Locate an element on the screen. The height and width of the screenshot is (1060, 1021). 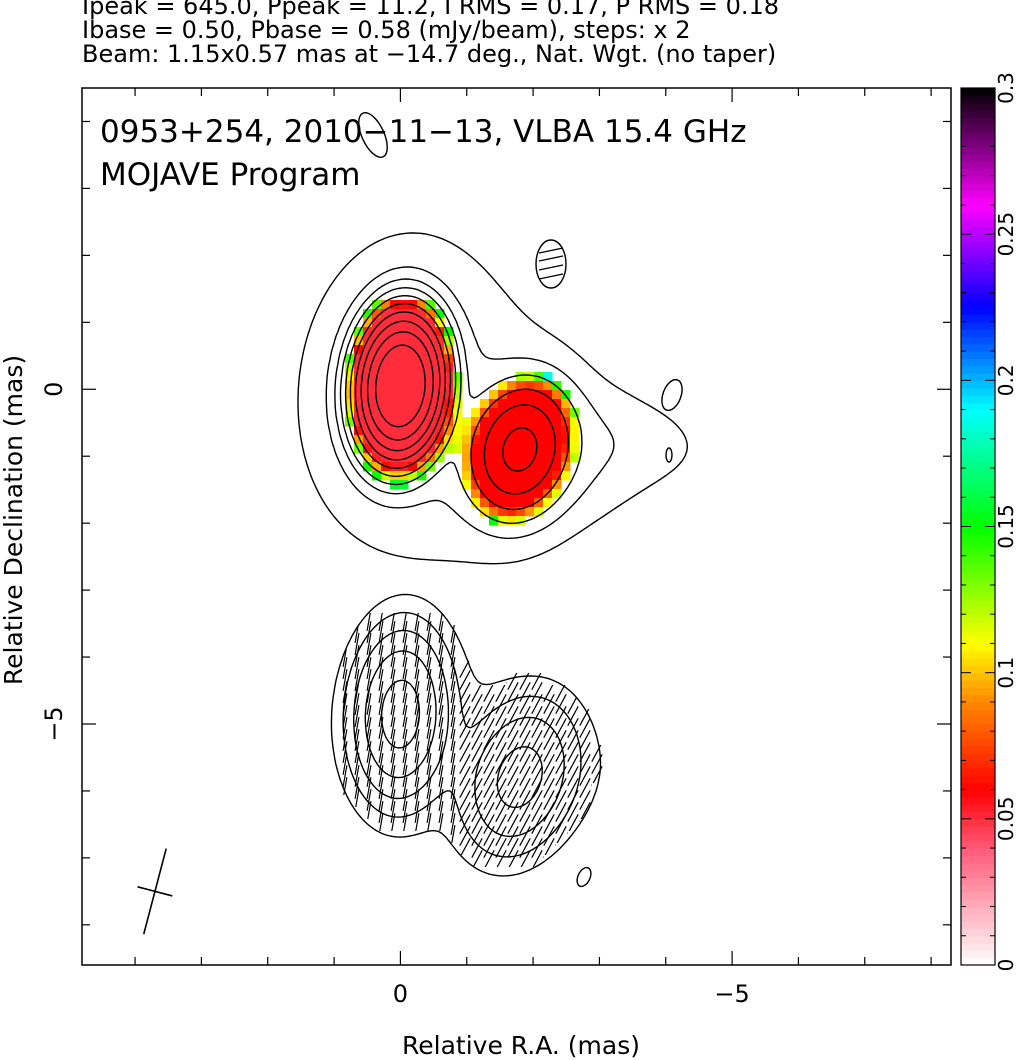
colorbar-tick-label: 0.1 is located at coordinates (1006, 673).